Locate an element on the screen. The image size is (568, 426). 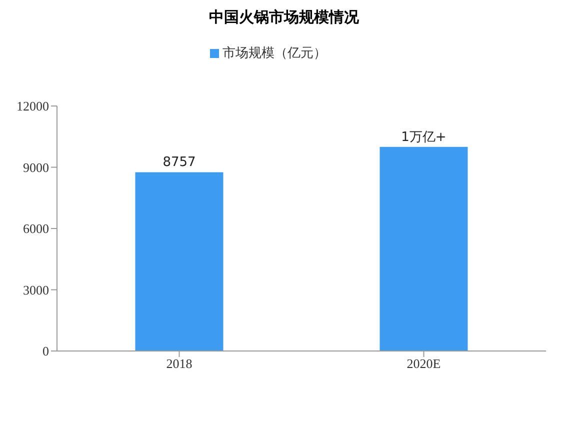
y-tick-label: 0 is located at coordinates (45, 351).